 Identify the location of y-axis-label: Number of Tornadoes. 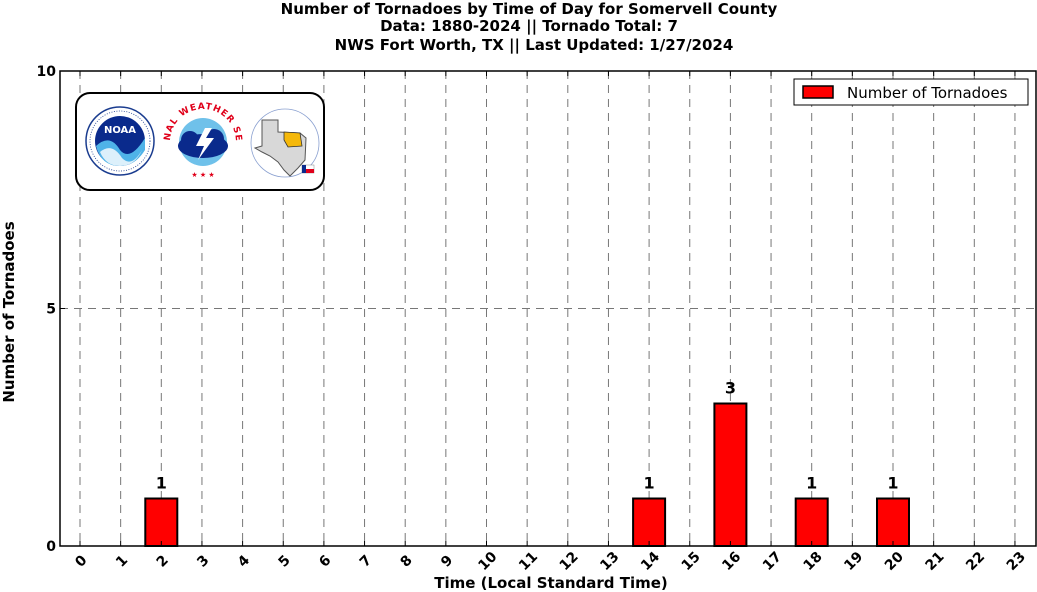
(9, 311).